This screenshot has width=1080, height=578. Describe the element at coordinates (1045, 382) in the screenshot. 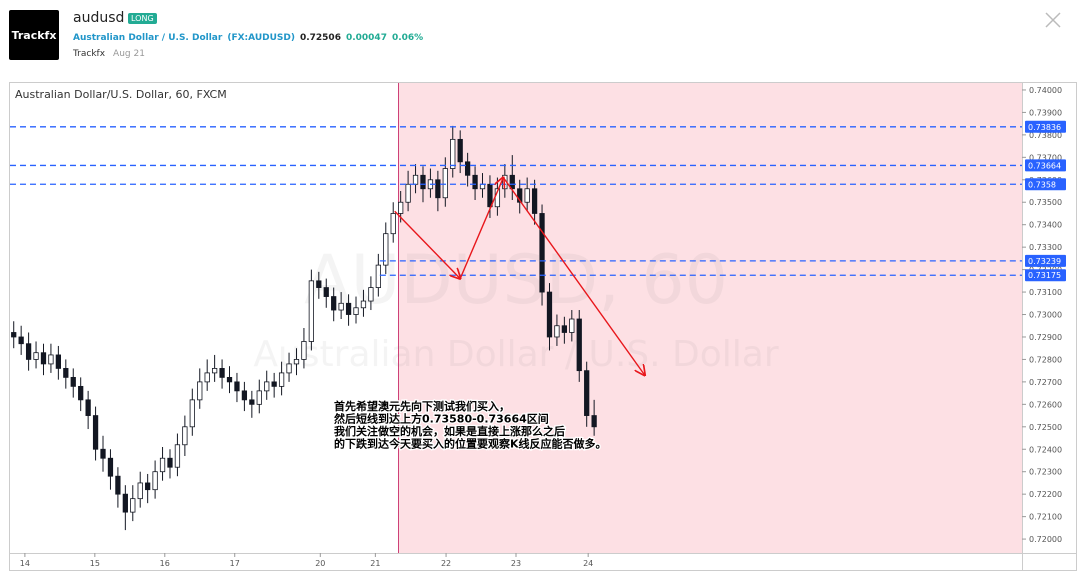

I see `y-tick-label: 0.72700` at that location.